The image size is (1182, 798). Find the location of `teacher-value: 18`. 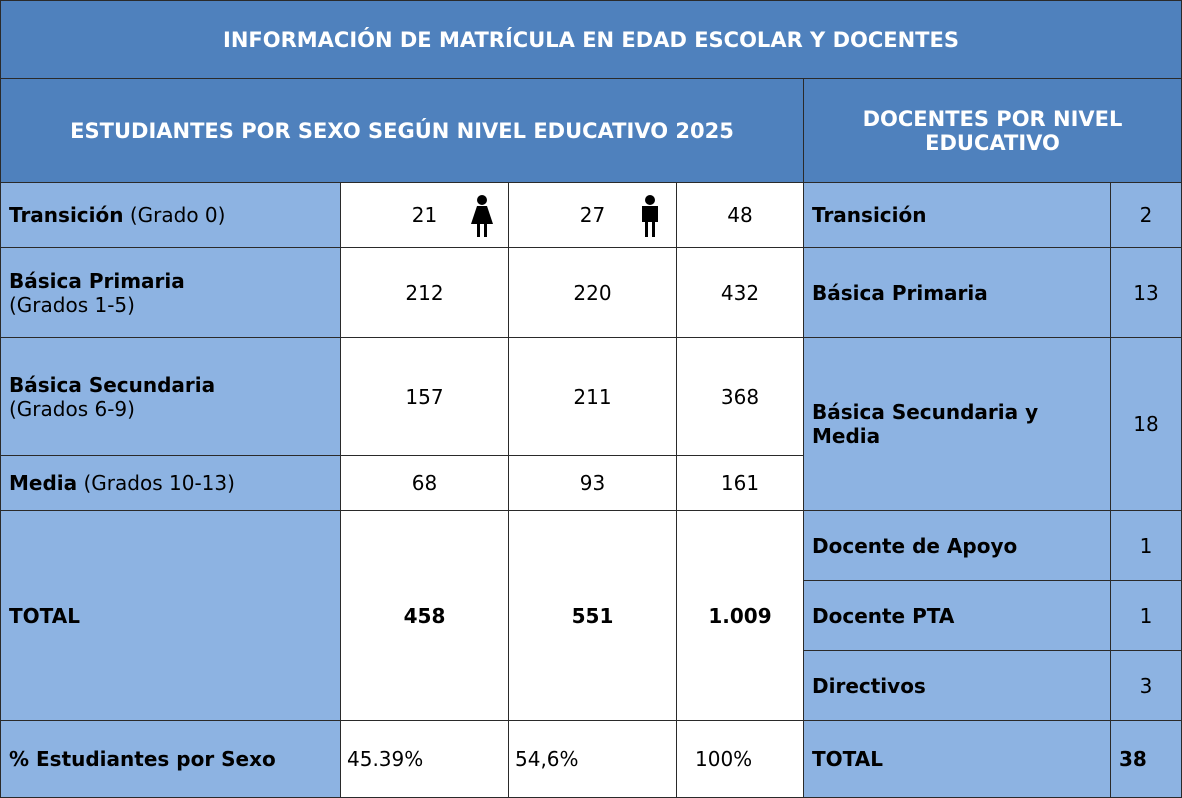

teacher-value: 18 is located at coordinates (1146, 424).